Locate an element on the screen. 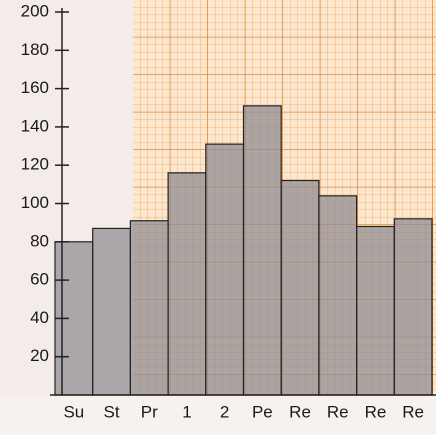  y-tick-label: 20 is located at coordinates (39, 355).